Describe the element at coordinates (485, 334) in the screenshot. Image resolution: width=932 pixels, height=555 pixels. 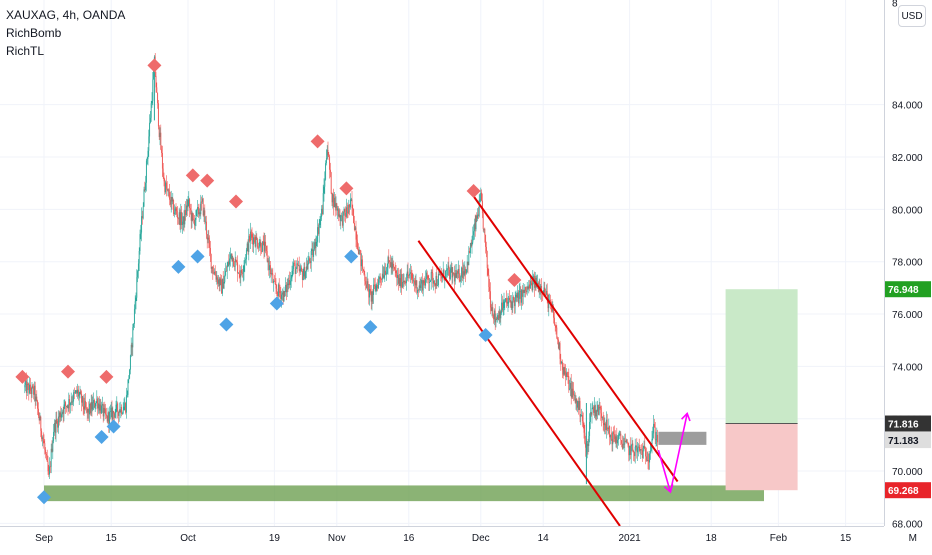
I see `buy-signal-marker` at that location.